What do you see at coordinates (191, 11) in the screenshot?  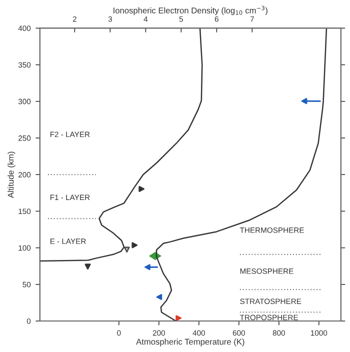 I see `x2-axis-title: Ionospheric Electron Density (log$_{10}$ cm$^{−3}$)` at bounding box center [191, 11].